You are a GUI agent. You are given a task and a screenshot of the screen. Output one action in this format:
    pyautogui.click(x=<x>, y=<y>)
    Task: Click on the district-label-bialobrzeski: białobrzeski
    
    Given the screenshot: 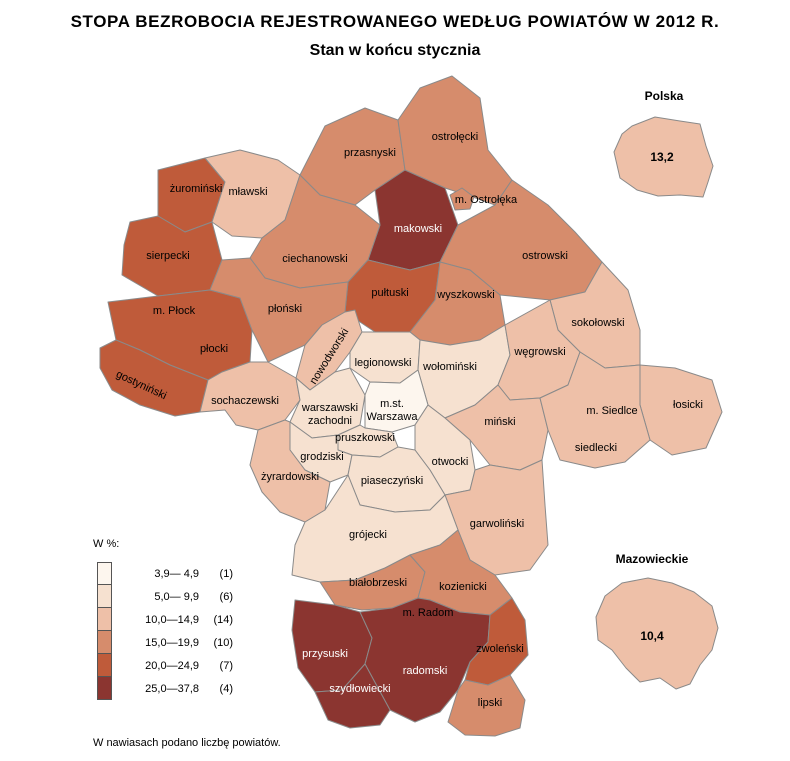 What is the action you would take?
    pyautogui.click(x=378, y=583)
    